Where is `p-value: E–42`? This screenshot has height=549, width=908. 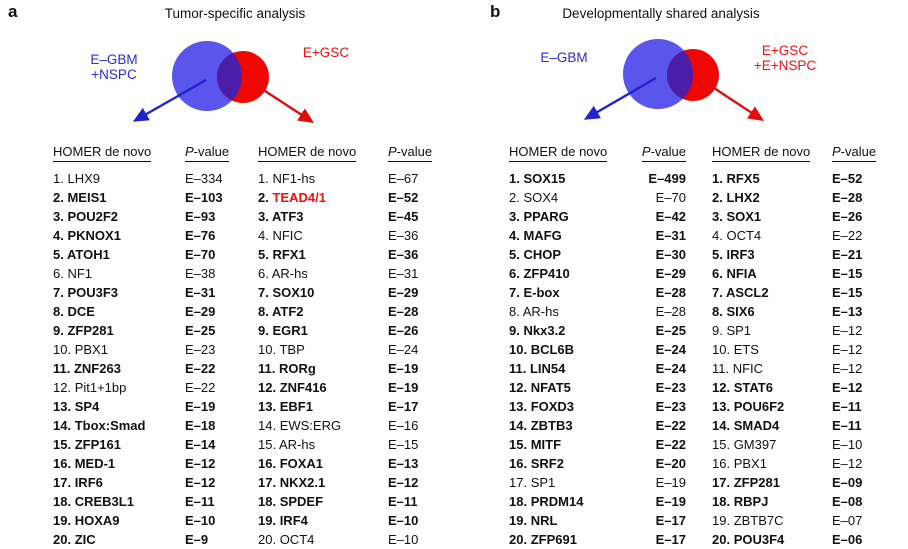 p-value: E–42 is located at coordinates (670, 216).